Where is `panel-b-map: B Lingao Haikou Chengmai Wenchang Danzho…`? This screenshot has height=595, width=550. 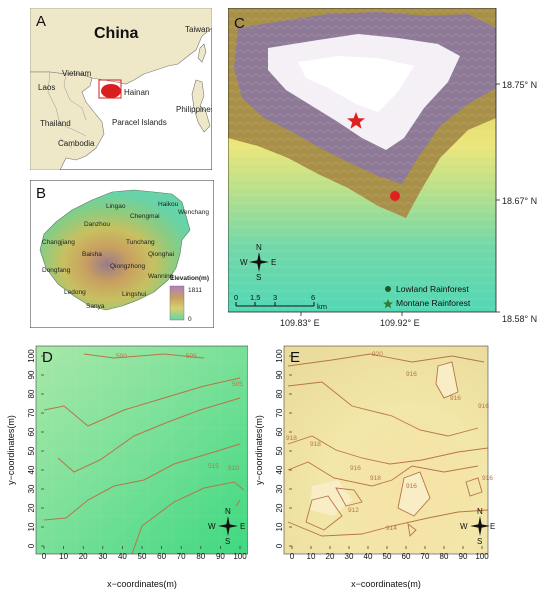
panel-b-map: B Lingao Haikou Chengmai Wenchang Danzho… is located at coordinates (122, 254).